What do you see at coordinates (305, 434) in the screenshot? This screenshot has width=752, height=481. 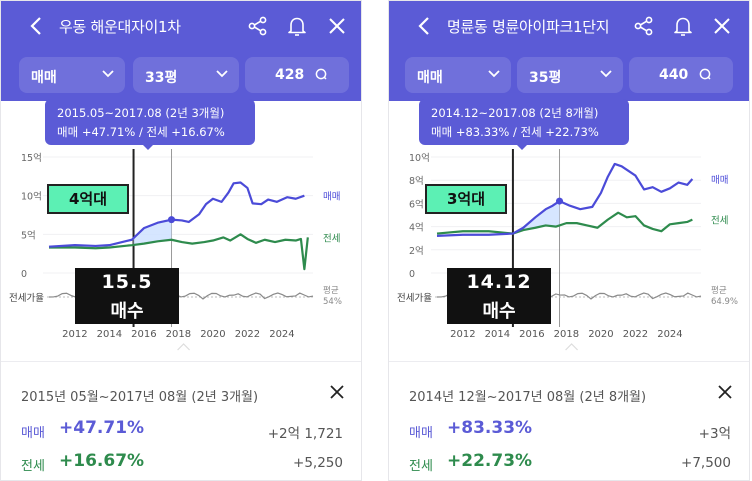 I see `sale-amount: +2억 1,721` at bounding box center [305, 434].